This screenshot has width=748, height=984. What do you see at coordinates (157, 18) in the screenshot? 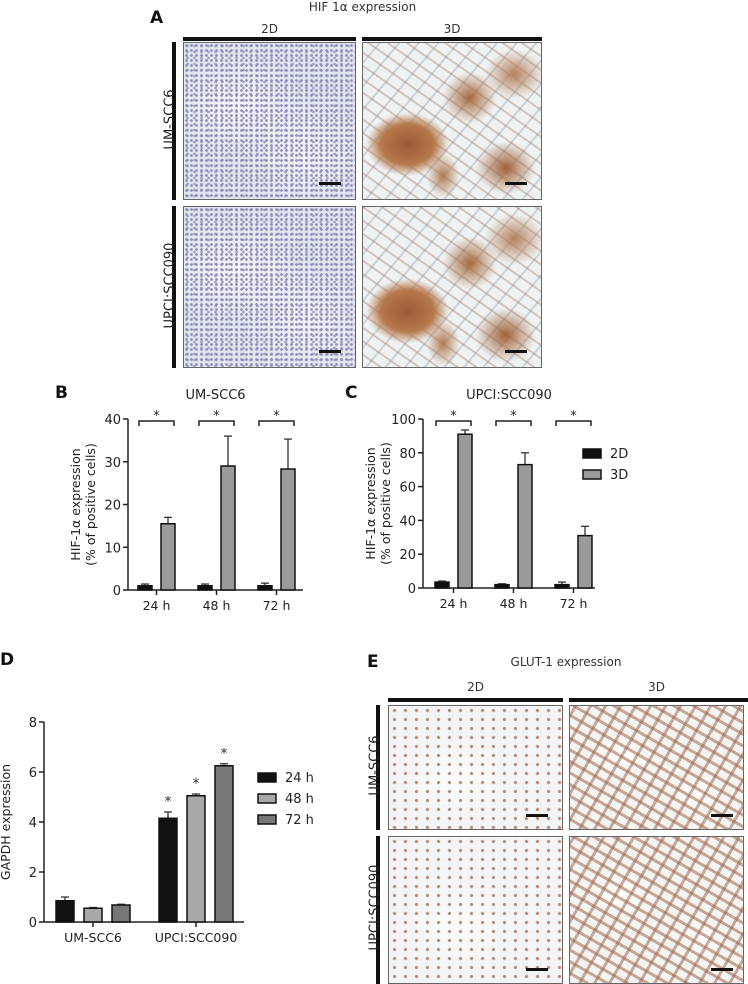
I see `panel-a-label: A` at bounding box center [157, 18].